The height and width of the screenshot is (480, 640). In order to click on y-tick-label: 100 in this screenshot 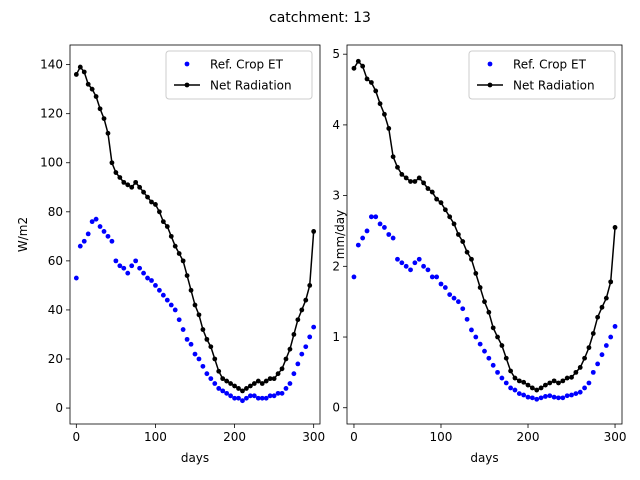, I will do `click(51, 163)`.